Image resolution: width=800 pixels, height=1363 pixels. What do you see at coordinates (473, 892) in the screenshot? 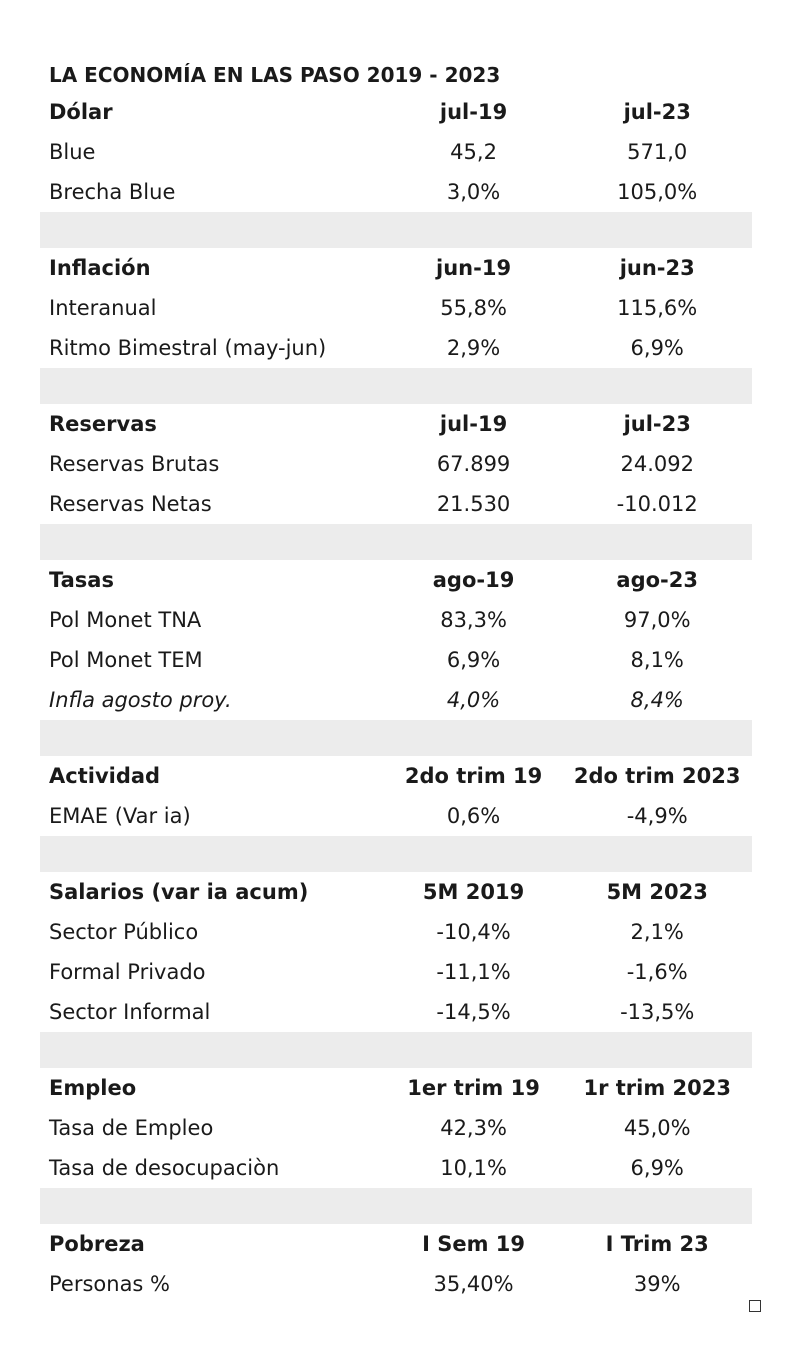
I see `period-2019: 5M 2019` at bounding box center [473, 892].